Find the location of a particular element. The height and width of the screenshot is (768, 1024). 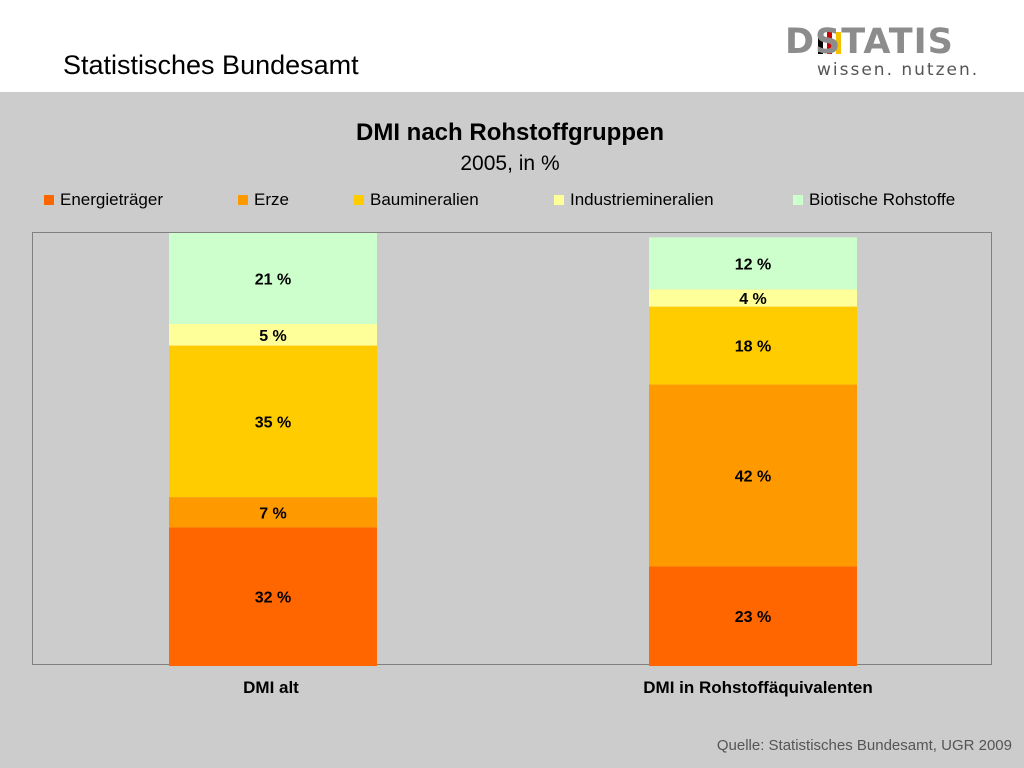

legend-label: Erze is located at coordinates (271, 199).